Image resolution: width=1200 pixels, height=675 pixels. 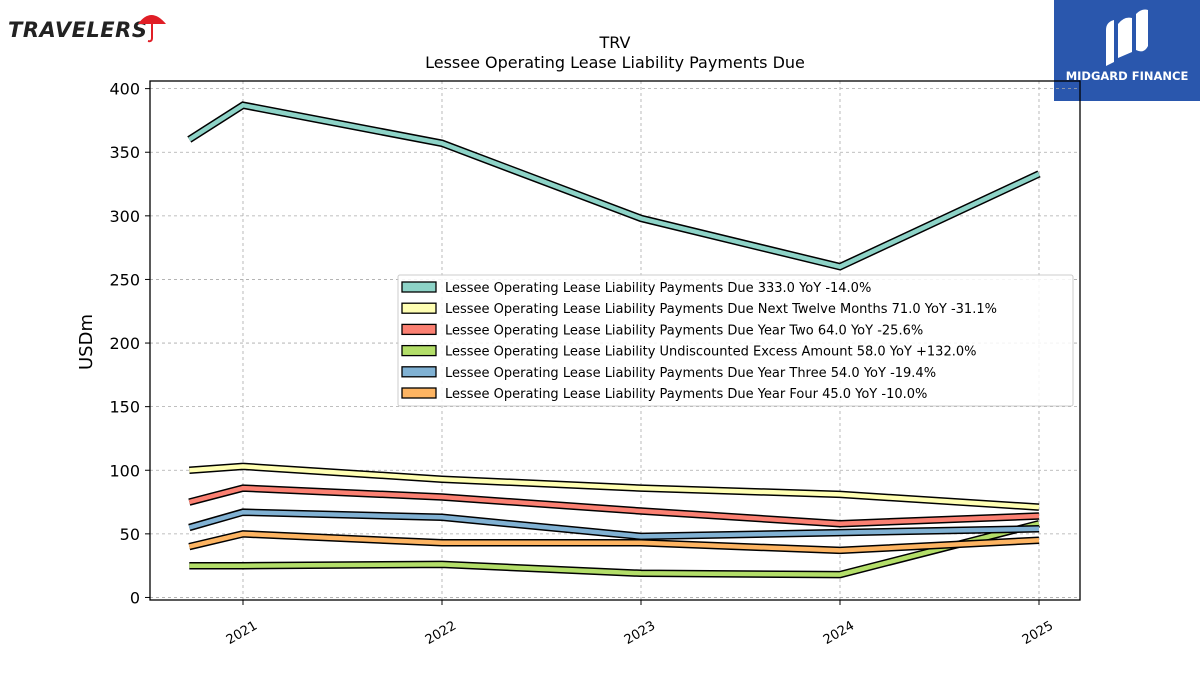 I want to click on y-tick-label: 400, so click(x=124, y=89).